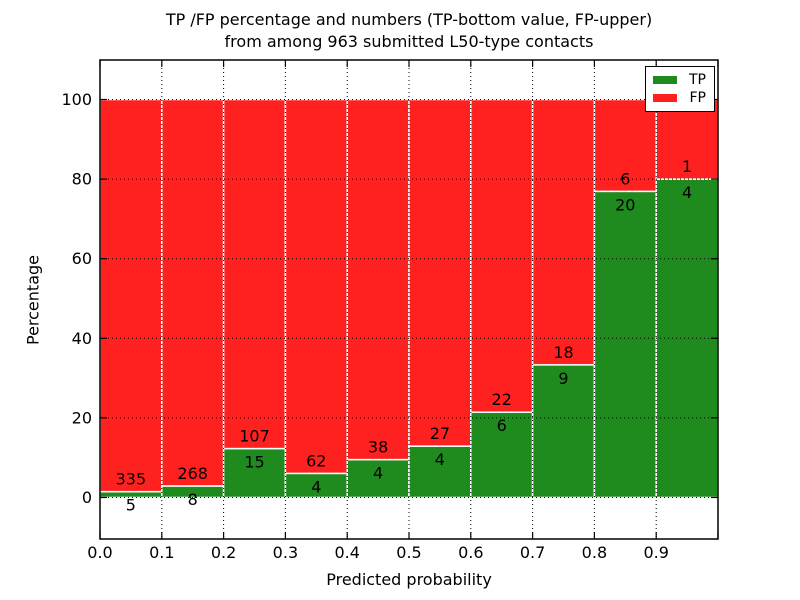 The width and height of the screenshot is (800, 600). What do you see at coordinates (625, 204) in the screenshot?
I see `tp-count-label: 20` at bounding box center [625, 204].